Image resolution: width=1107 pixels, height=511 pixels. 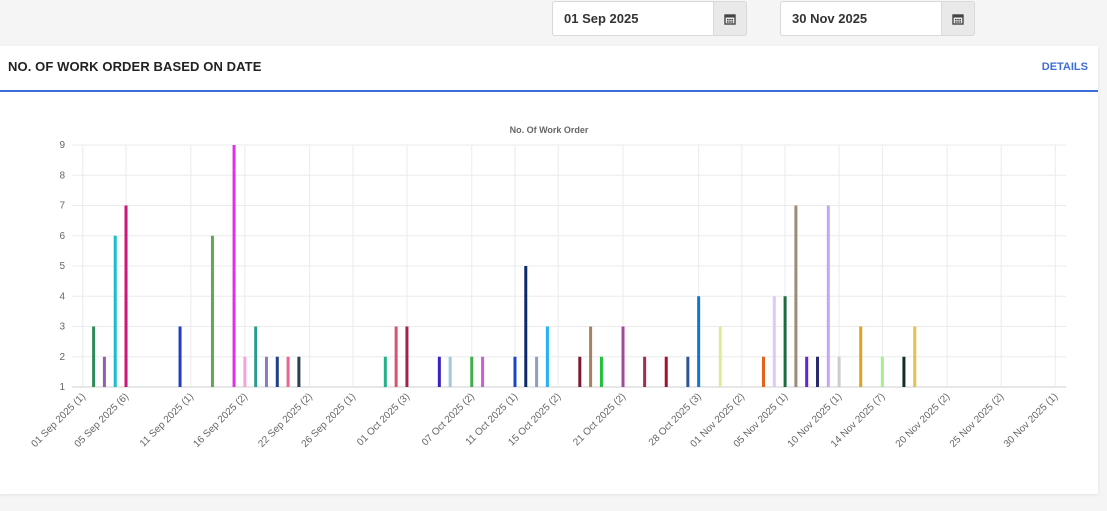 I want to click on y-tick-label: 8, so click(x=62, y=175).